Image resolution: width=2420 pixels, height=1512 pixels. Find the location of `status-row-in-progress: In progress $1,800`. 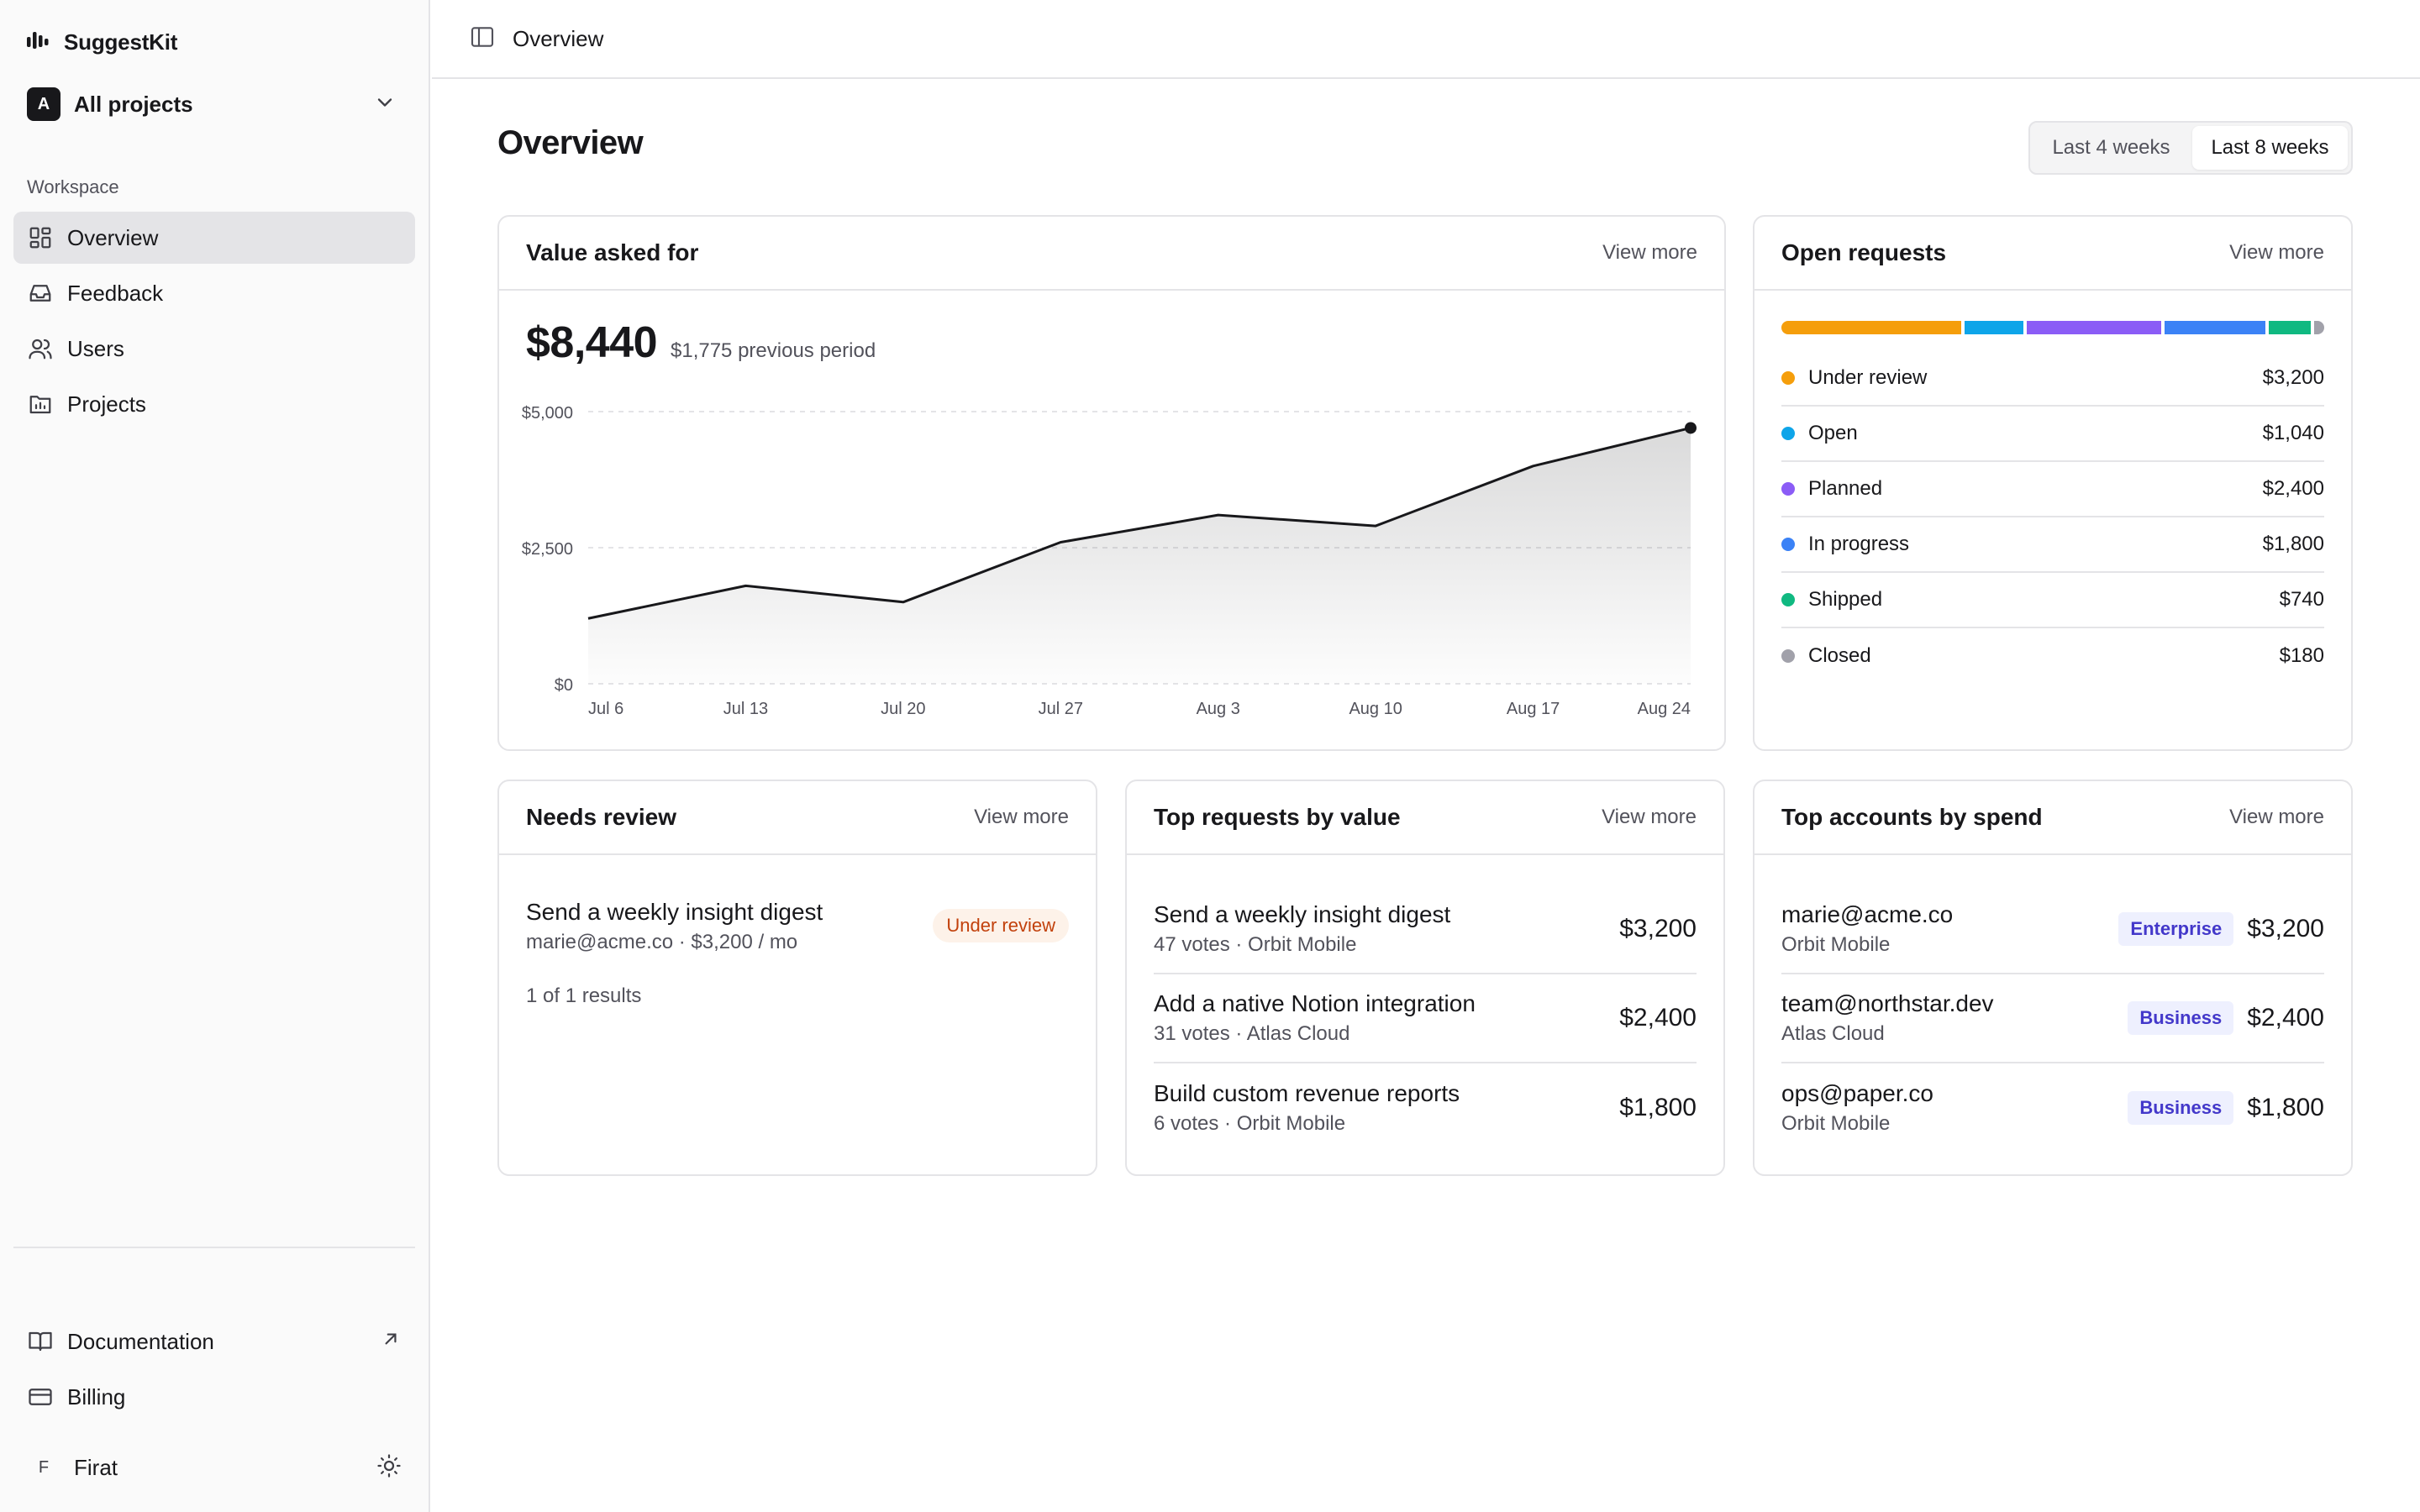

status-row-in-progress: In progress $1,800 is located at coordinates (2052, 545).